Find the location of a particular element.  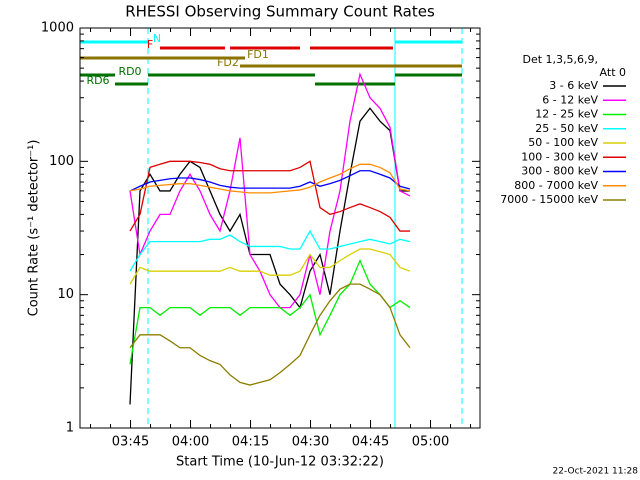

legend-label: 7000 - 15000 keV is located at coordinates (549, 199).